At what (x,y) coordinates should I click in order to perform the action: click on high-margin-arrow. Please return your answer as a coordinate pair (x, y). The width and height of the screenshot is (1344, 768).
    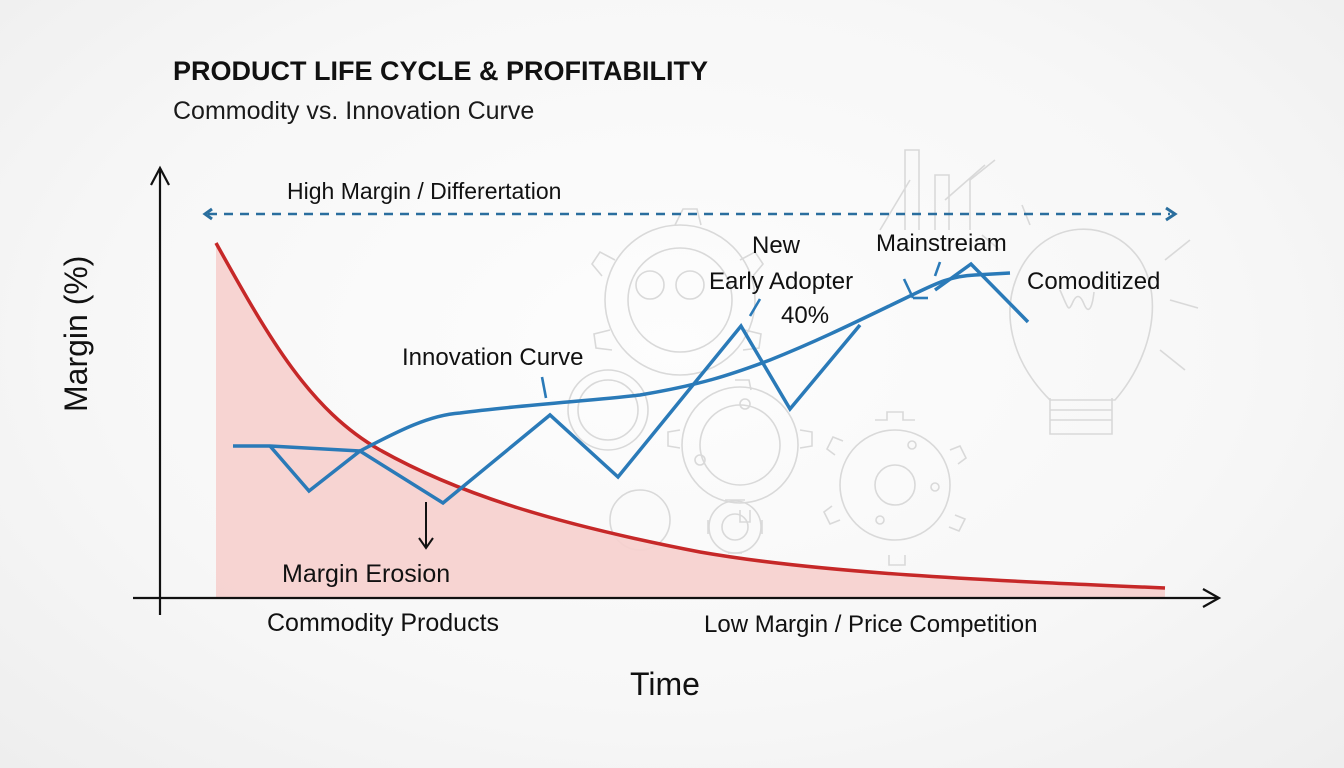
    Looking at the image, I should click on (690, 214).